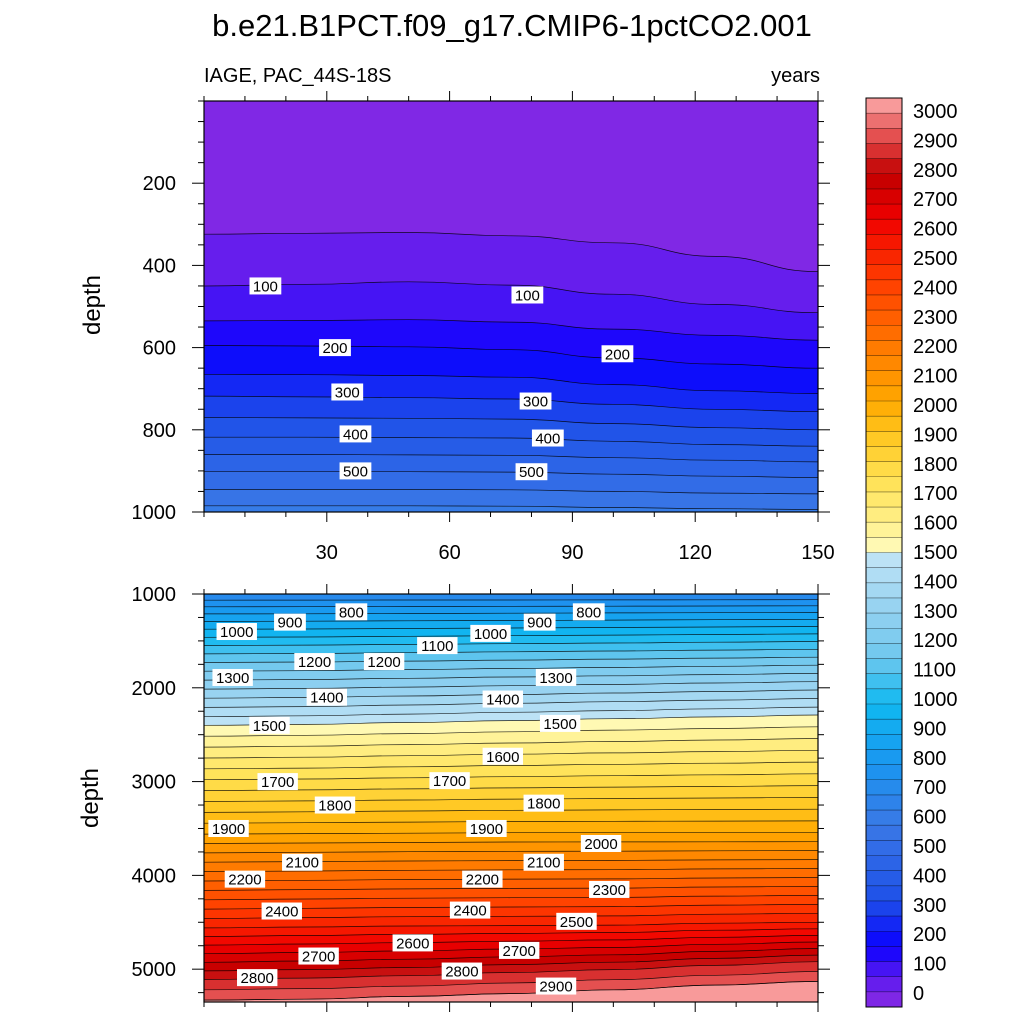 The height and width of the screenshot is (1024, 1024). Describe the element at coordinates (302, 862) in the screenshot. I see `contour-label: 2100` at that location.